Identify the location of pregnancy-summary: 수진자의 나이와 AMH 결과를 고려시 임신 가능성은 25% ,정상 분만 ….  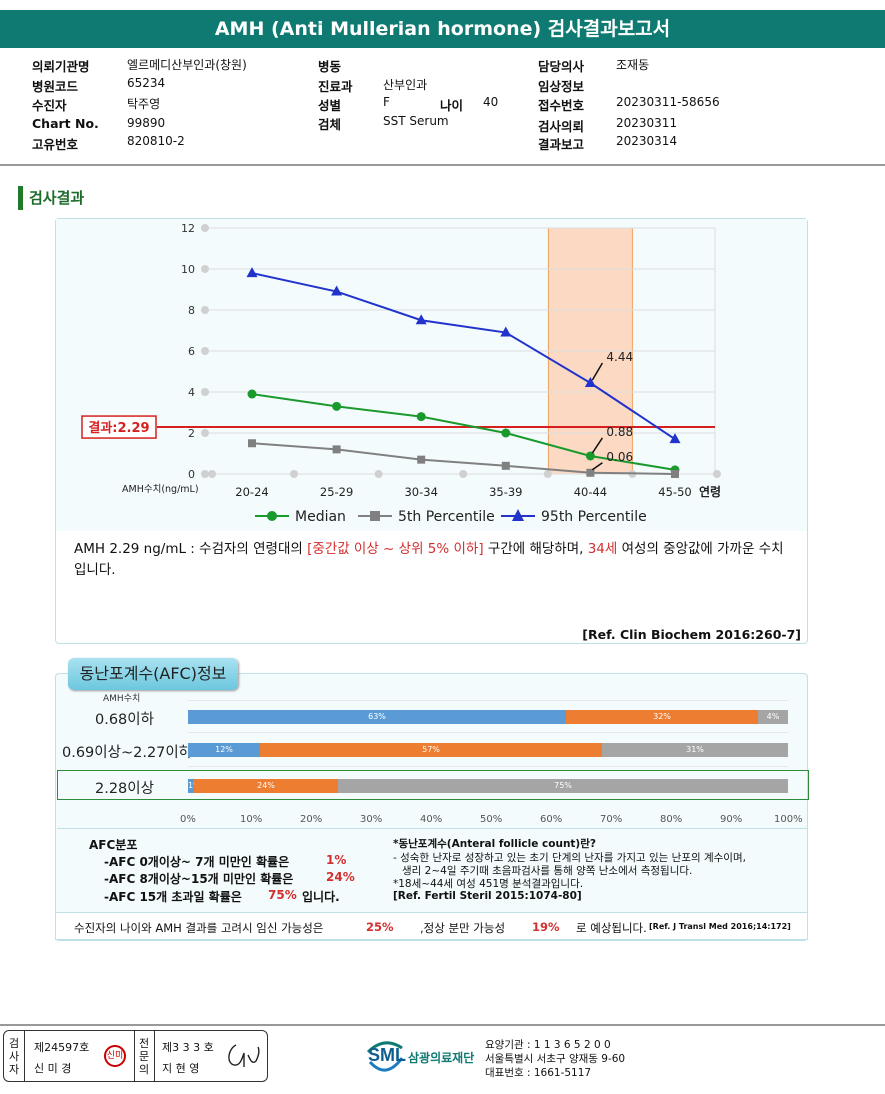
(431, 926).